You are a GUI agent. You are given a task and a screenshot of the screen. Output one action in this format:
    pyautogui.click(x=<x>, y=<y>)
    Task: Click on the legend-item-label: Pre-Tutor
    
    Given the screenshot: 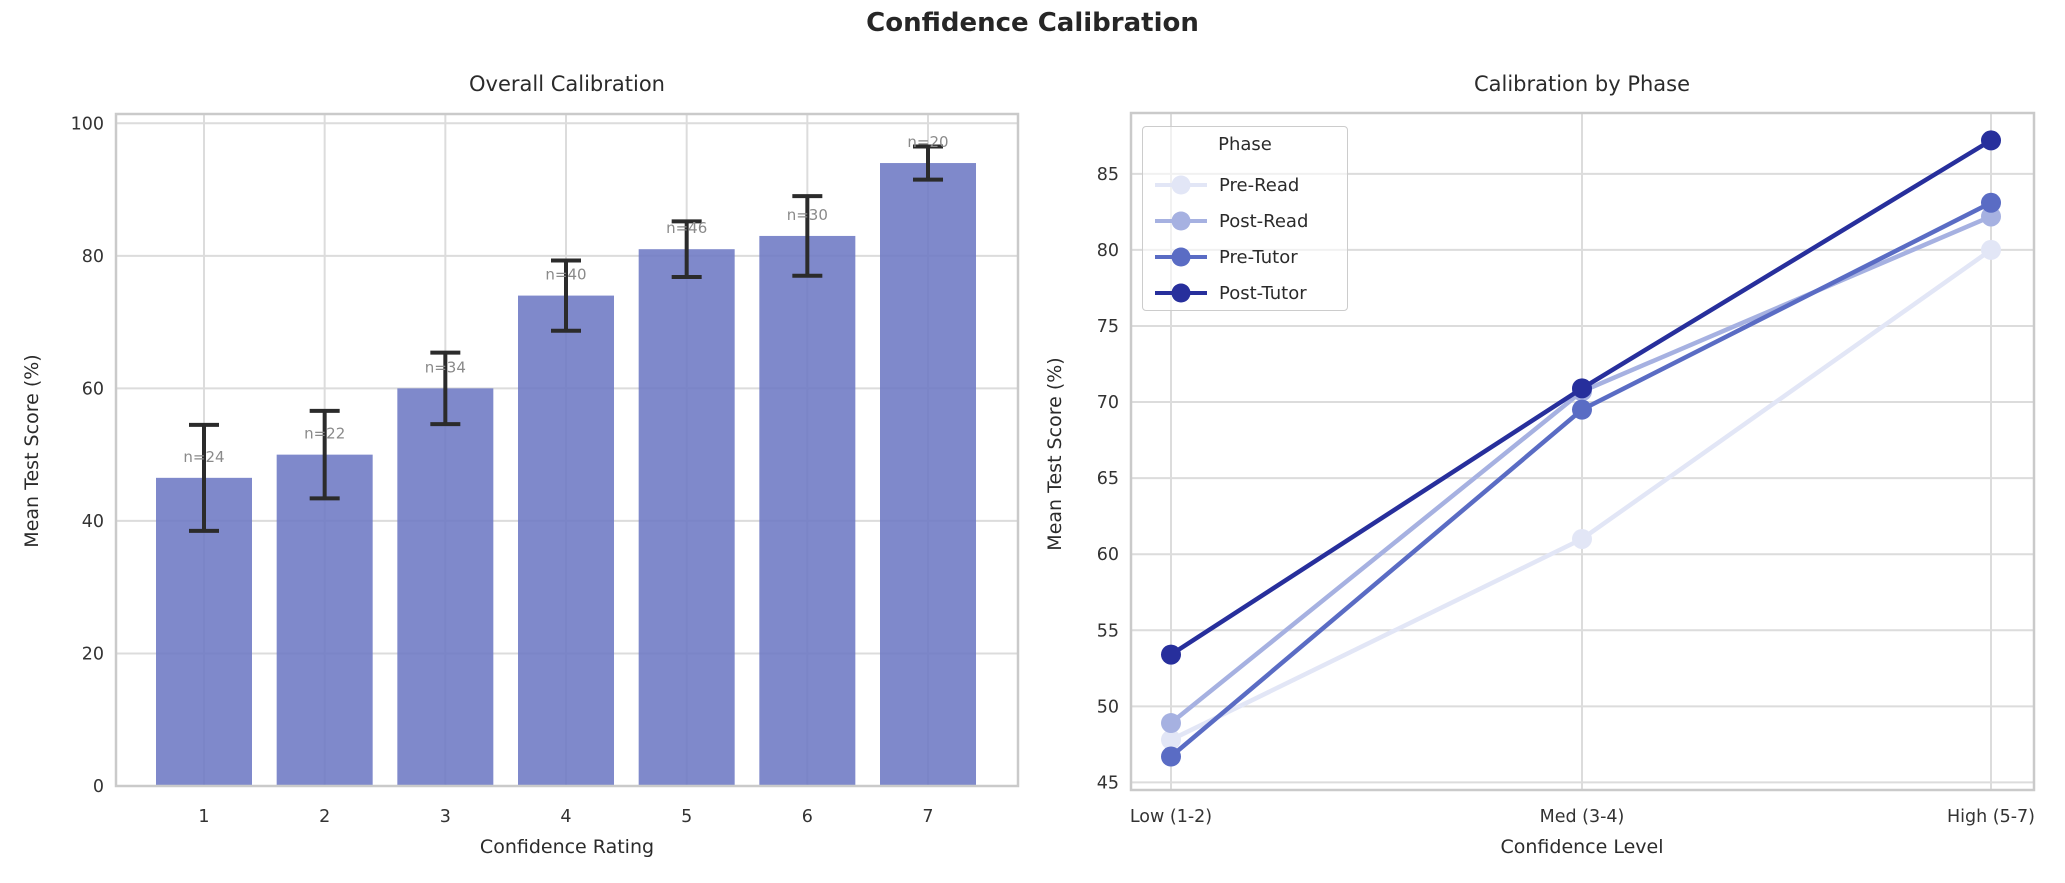 What is the action you would take?
    pyautogui.click(x=1258, y=257)
    